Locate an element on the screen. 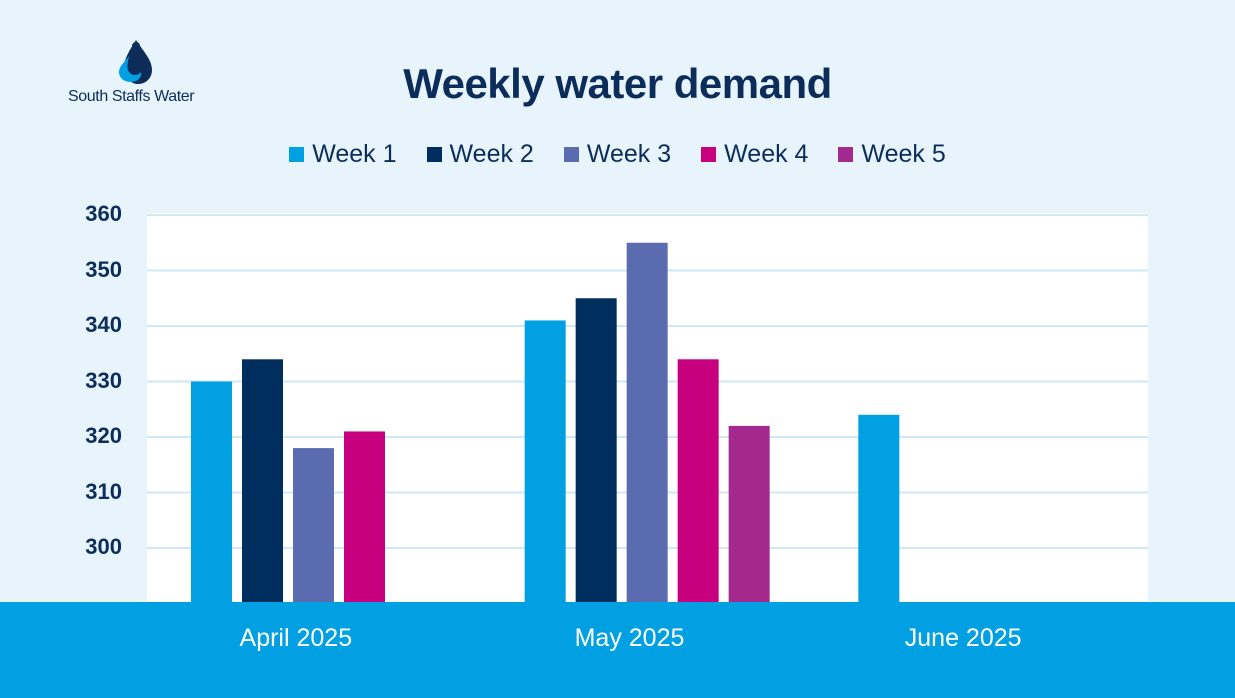  brand-logo: South Staffs Water is located at coordinates (139, 74).